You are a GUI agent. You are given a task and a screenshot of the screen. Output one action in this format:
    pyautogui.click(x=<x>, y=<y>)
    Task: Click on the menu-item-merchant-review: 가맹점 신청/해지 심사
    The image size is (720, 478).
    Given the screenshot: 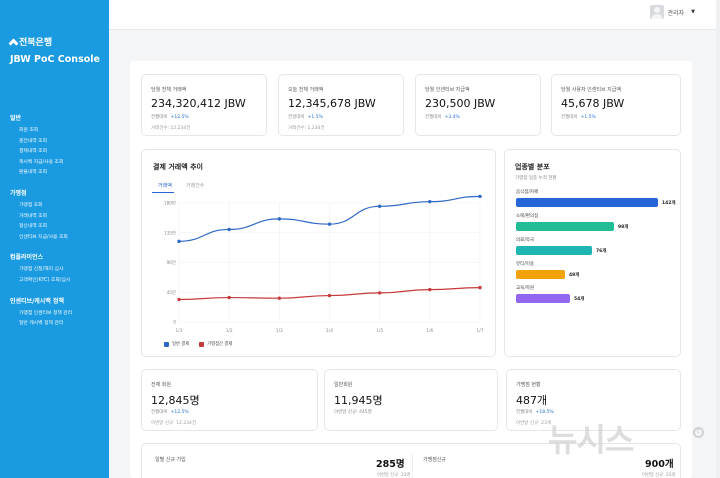 What is the action you would take?
    pyautogui.click(x=41, y=270)
    